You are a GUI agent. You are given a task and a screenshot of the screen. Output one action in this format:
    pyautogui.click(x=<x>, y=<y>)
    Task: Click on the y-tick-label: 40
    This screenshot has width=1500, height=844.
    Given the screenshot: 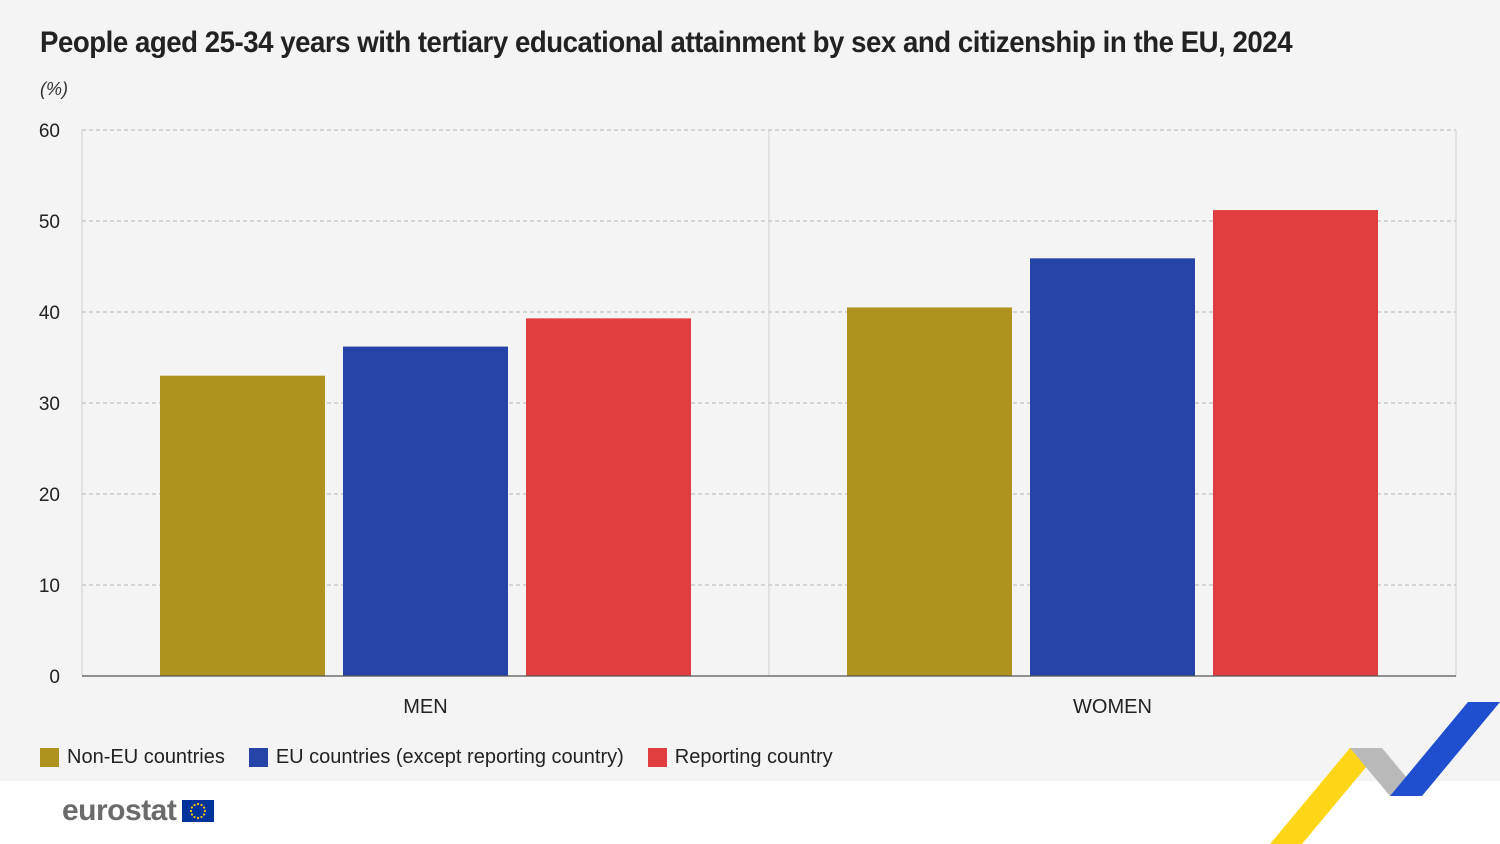 What is the action you would take?
    pyautogui.click(x=49, y=313)
    